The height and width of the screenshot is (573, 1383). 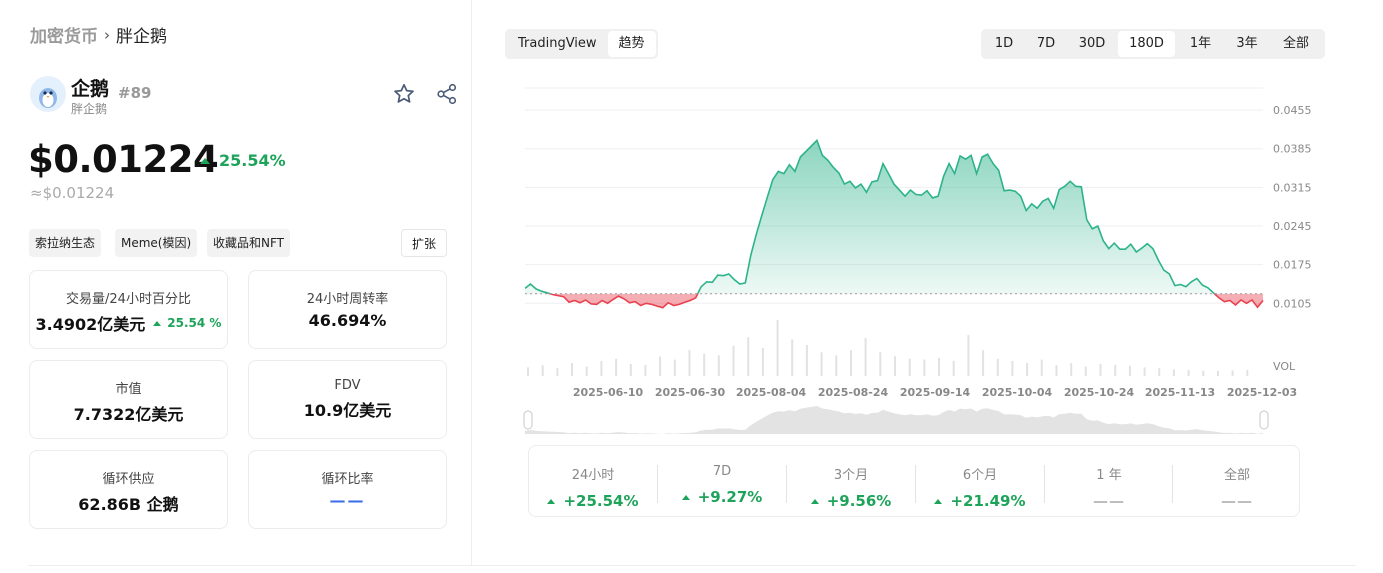 I want to click on breadcrumb-current: 胖企鹅, so click(x=141, y=37).